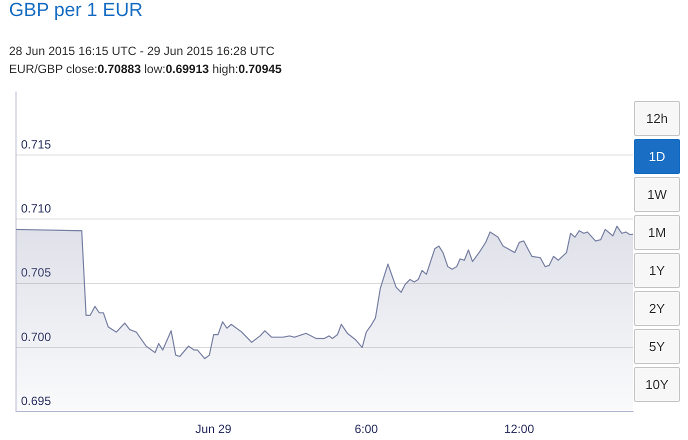 This screenshot has height=440, width=688. What do you see at coordinates (657, 308) in the screenshot?
I see `text: 2Y` at bounding box center [657, 308].